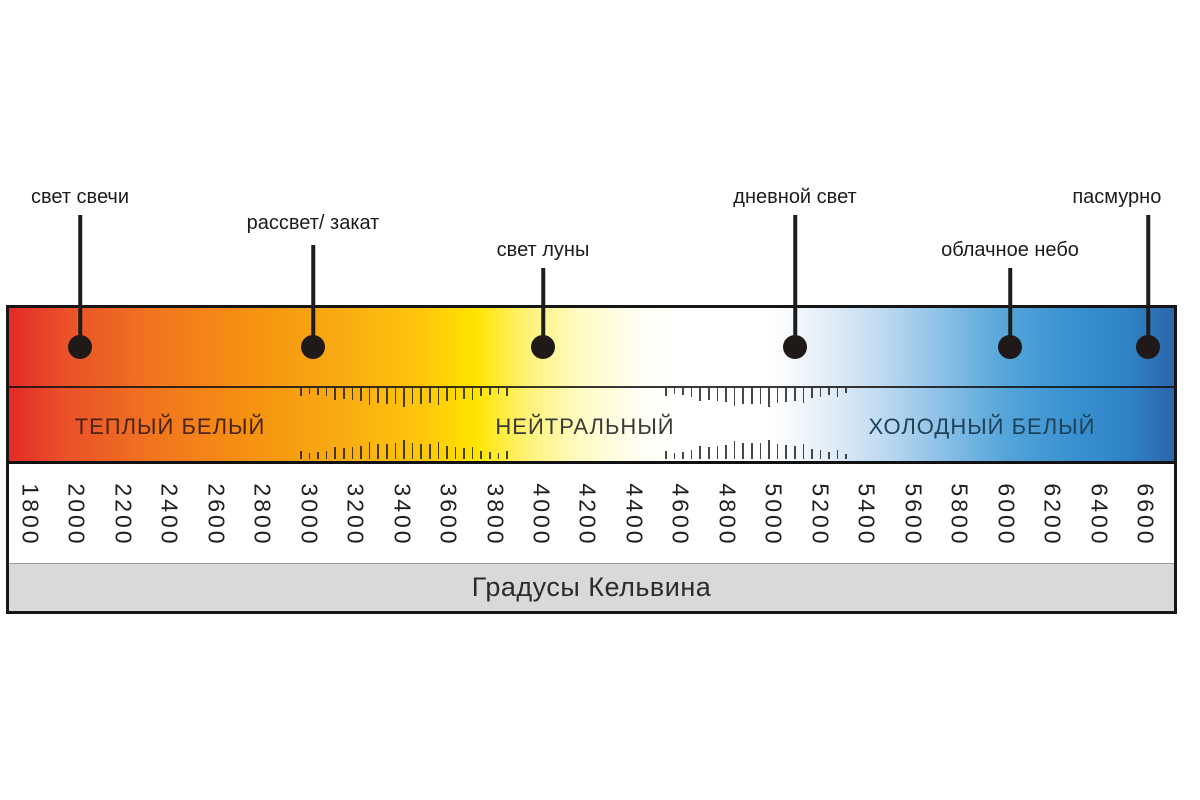 This screenshot has height=800, width=1200. What do you see at coordinates (30, 515) in the screenshot?
I see `axis-tick-label: 1800` at bounding box center [30, 515].